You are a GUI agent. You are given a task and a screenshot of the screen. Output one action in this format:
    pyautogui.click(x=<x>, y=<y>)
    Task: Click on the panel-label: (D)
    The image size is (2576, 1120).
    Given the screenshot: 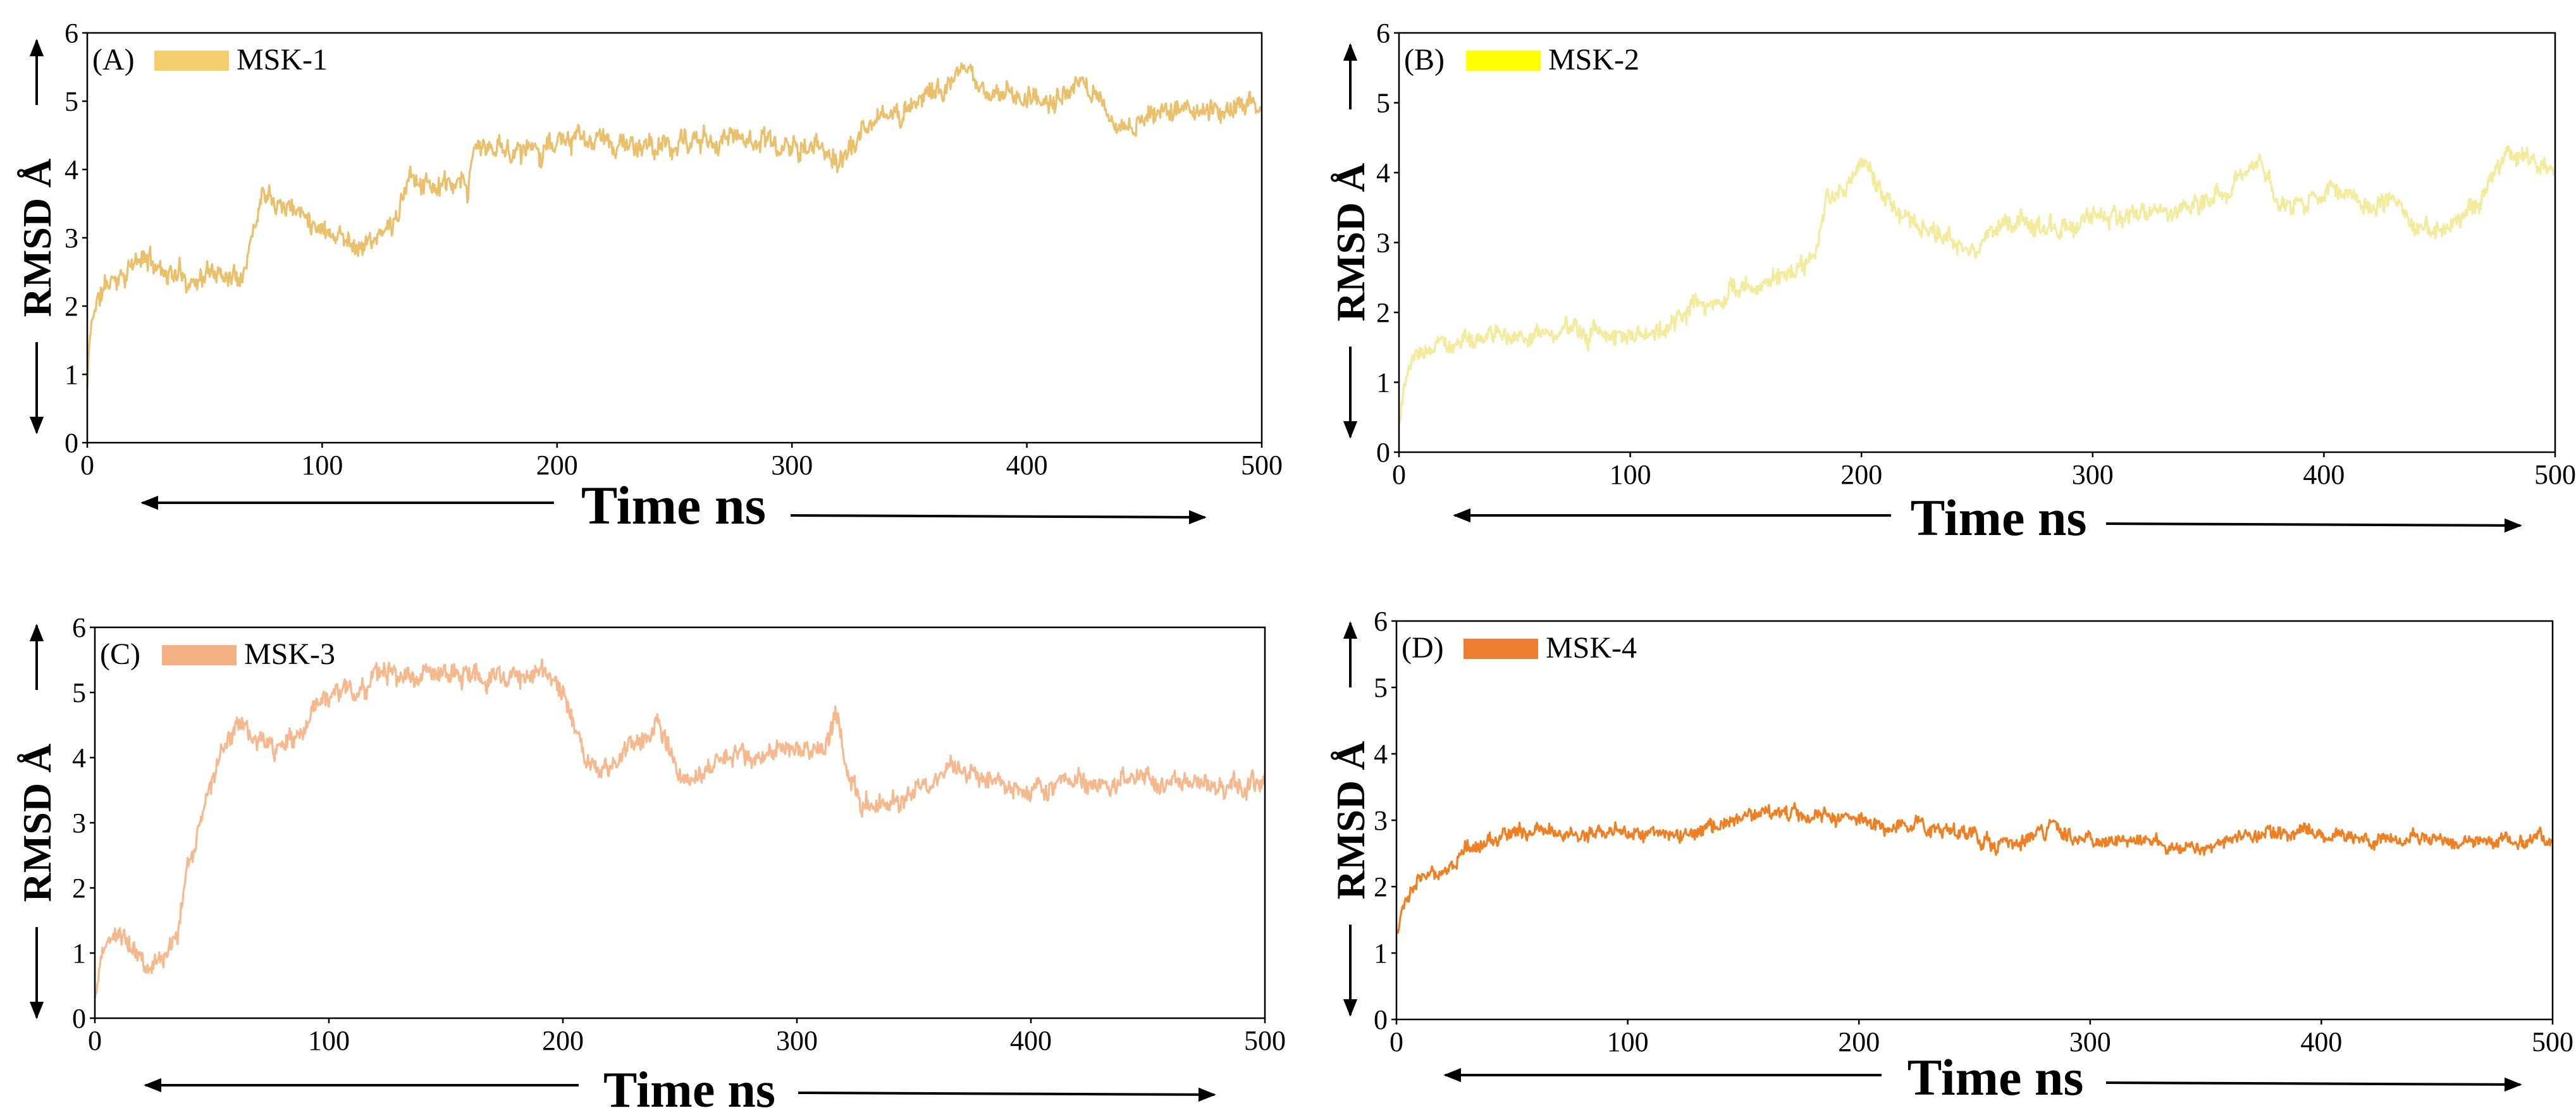 What is the action you would take?
    pyautogui.click(x=1423, y=648)
    